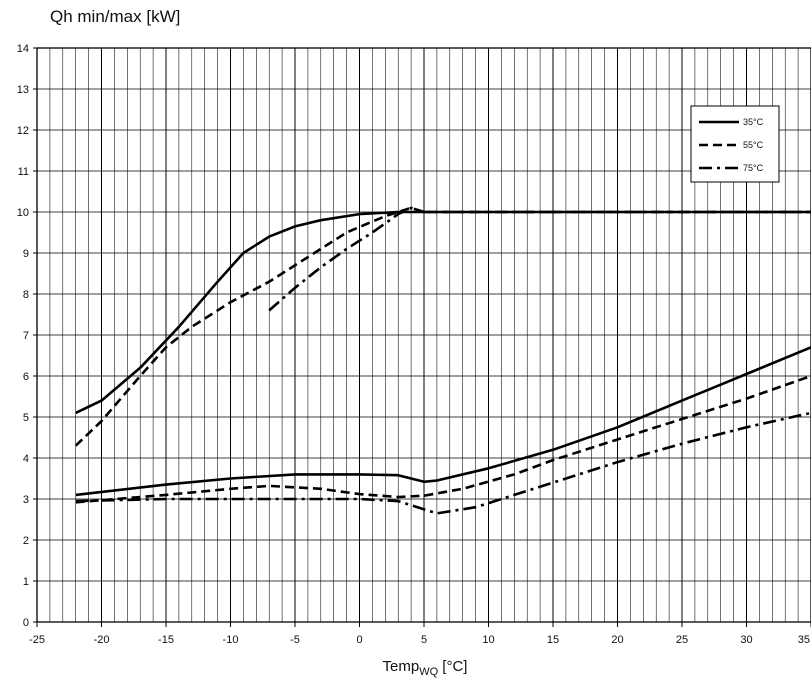 The height and width of the screenshot is (680, 811). What do you see at coordinates (26, 623) in the screenshot?
I see `y-tick-label: 0` at bounding box center [26, 623].